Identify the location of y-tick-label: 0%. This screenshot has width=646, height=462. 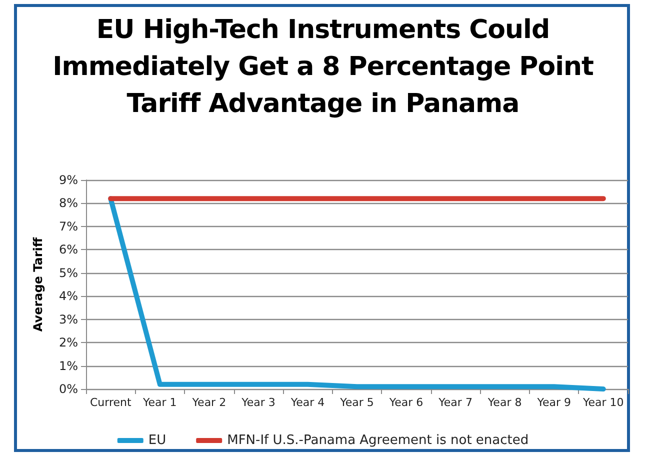
(68, 389).